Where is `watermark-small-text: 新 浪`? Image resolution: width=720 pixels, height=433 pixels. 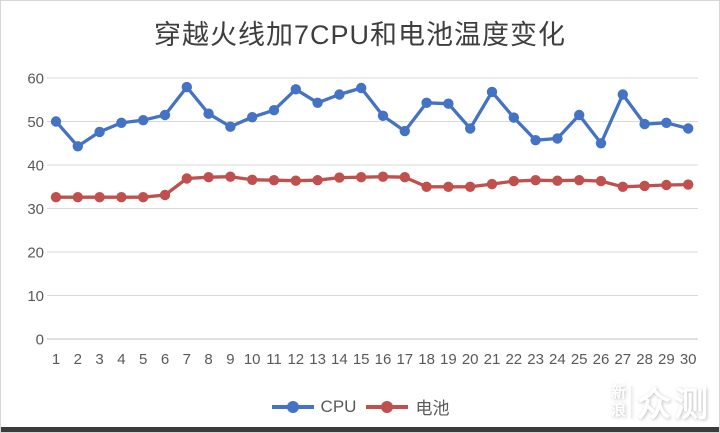
watermark-small-text: 新 浪 is located at coordinates (618, 401).